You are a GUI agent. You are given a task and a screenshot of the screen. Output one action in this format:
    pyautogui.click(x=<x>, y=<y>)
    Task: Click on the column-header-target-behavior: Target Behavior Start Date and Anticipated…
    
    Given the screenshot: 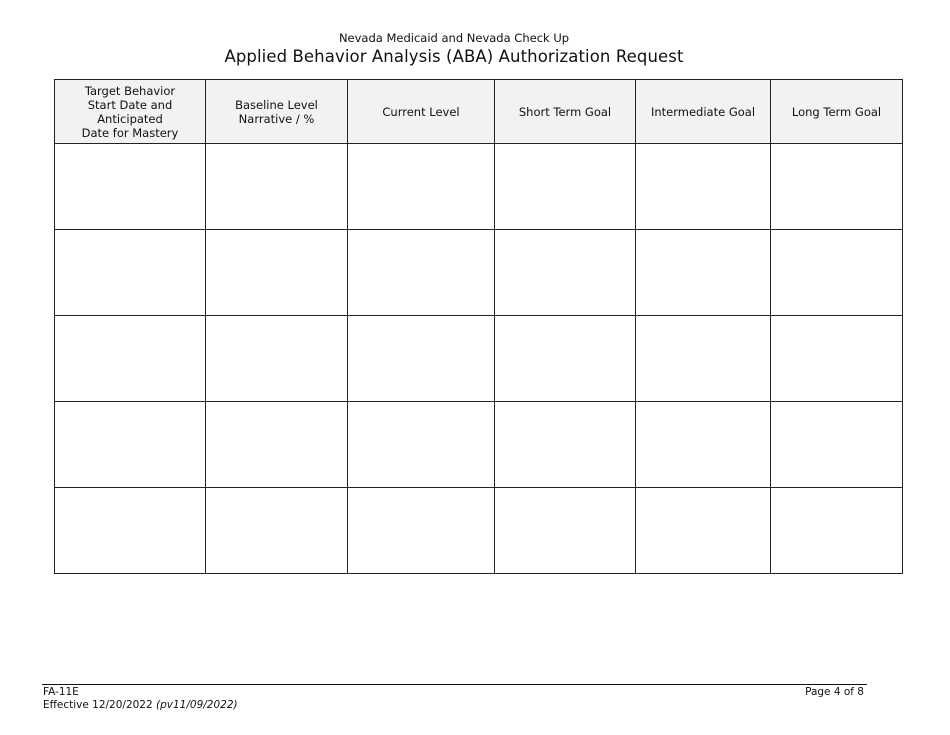 What is the action you would take?
    pyautogui.click(x=130, y=111)
    